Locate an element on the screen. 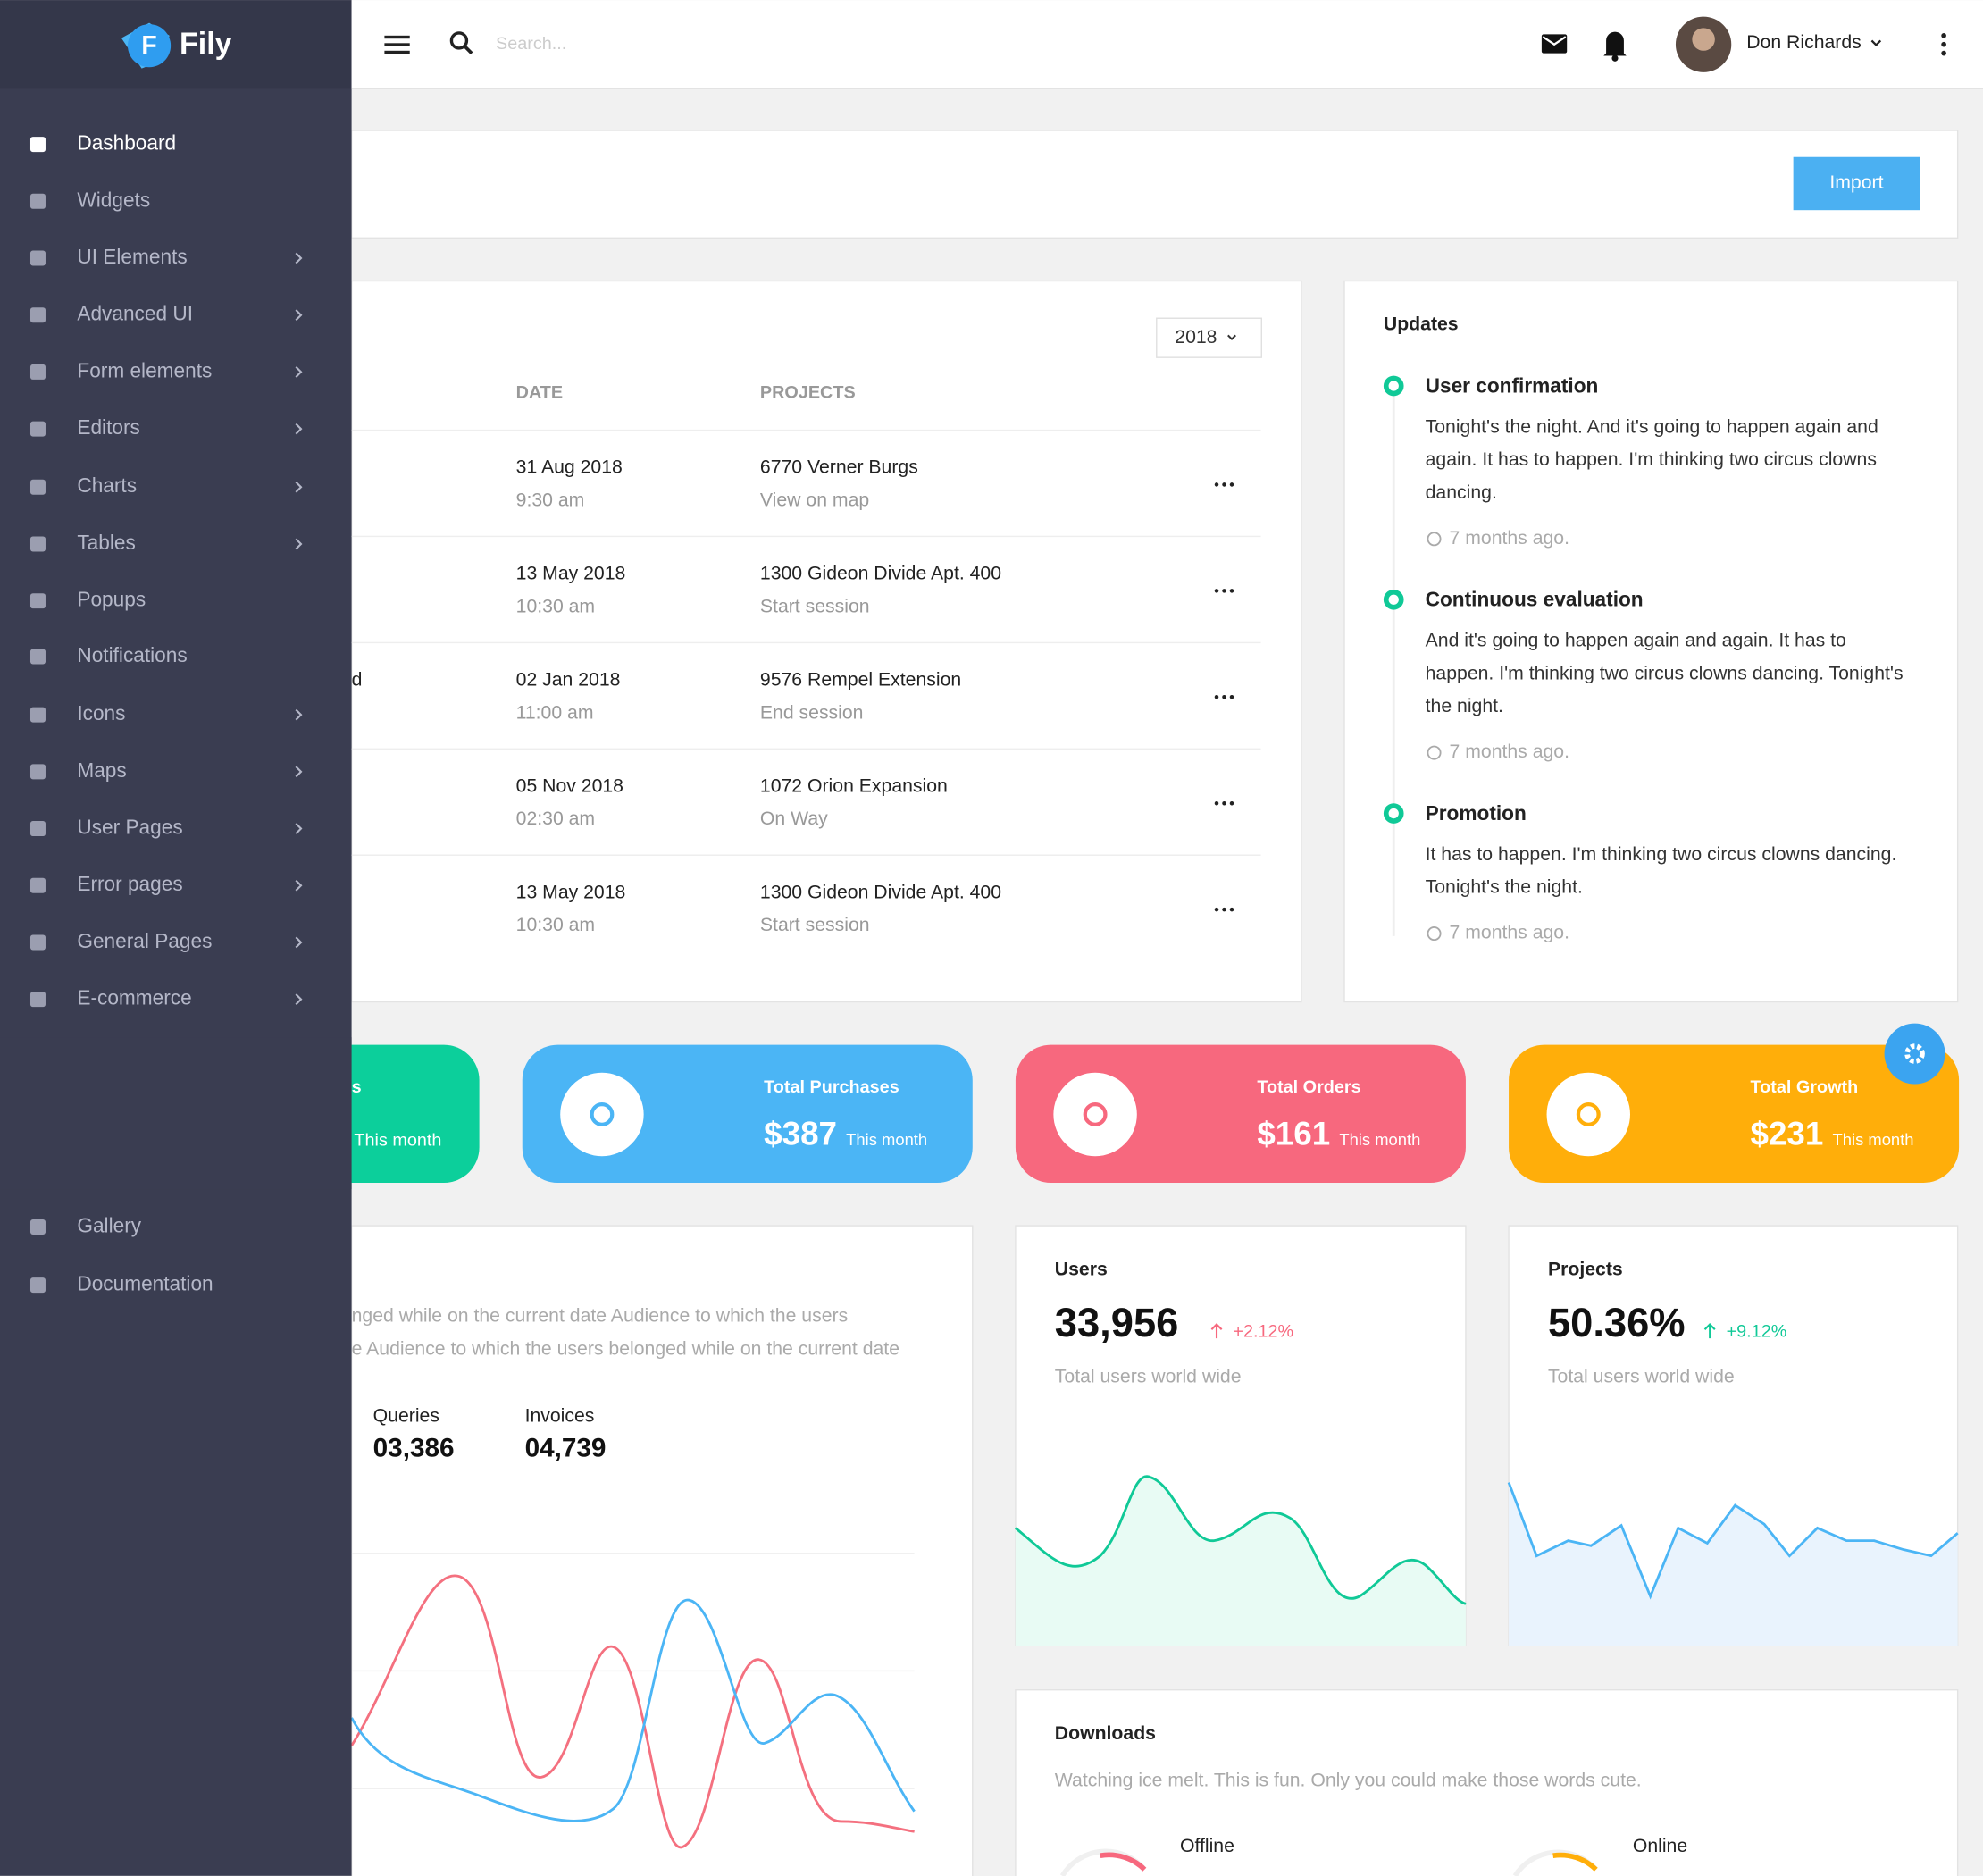 The height and width of the screenshot is (1876, 1983). overview-chart is located at coordinates (633, 1700).